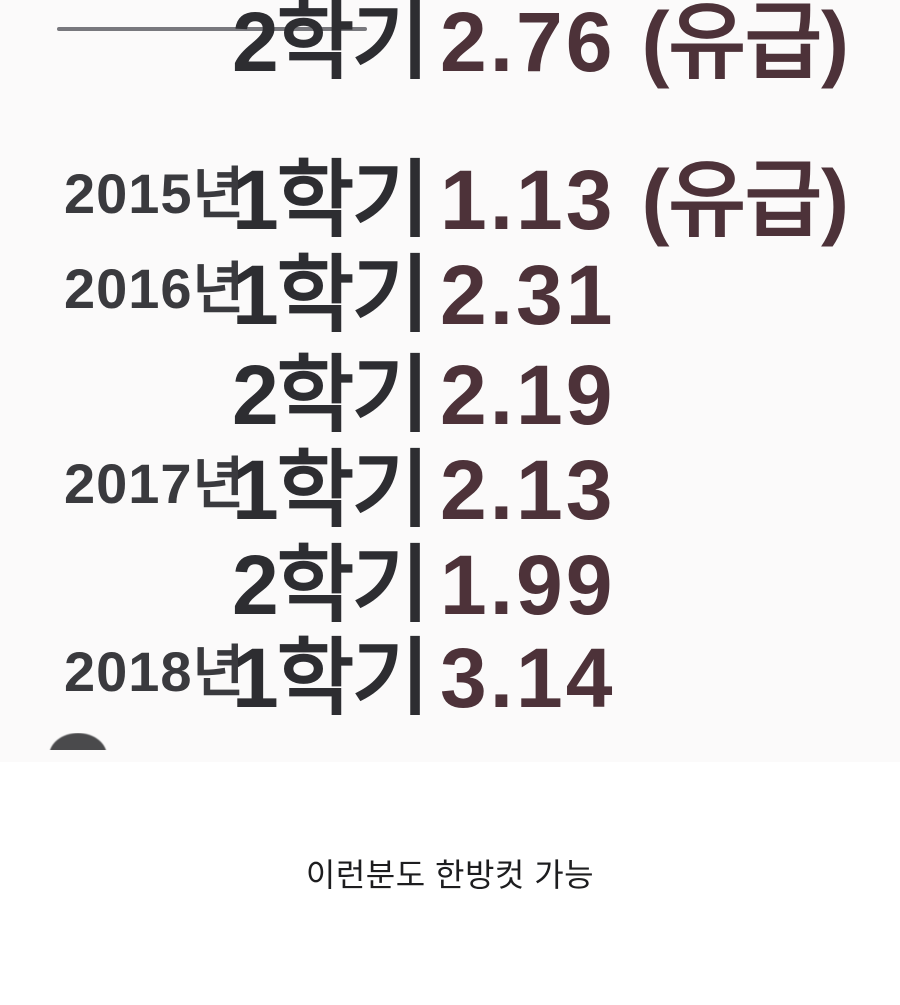 This screenshot has width=900, height=1005. I want to click on grade-row: 2016년 1학기 2.31, so click(450, 297).